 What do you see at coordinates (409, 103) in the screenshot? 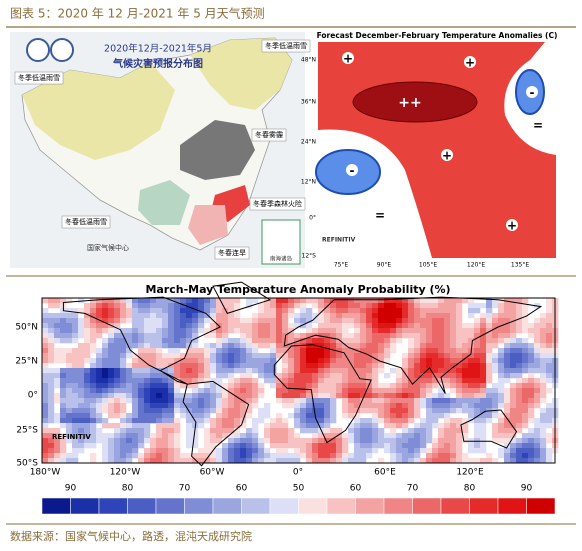
I see `symbol: ++` at bounding box center [409, 103].